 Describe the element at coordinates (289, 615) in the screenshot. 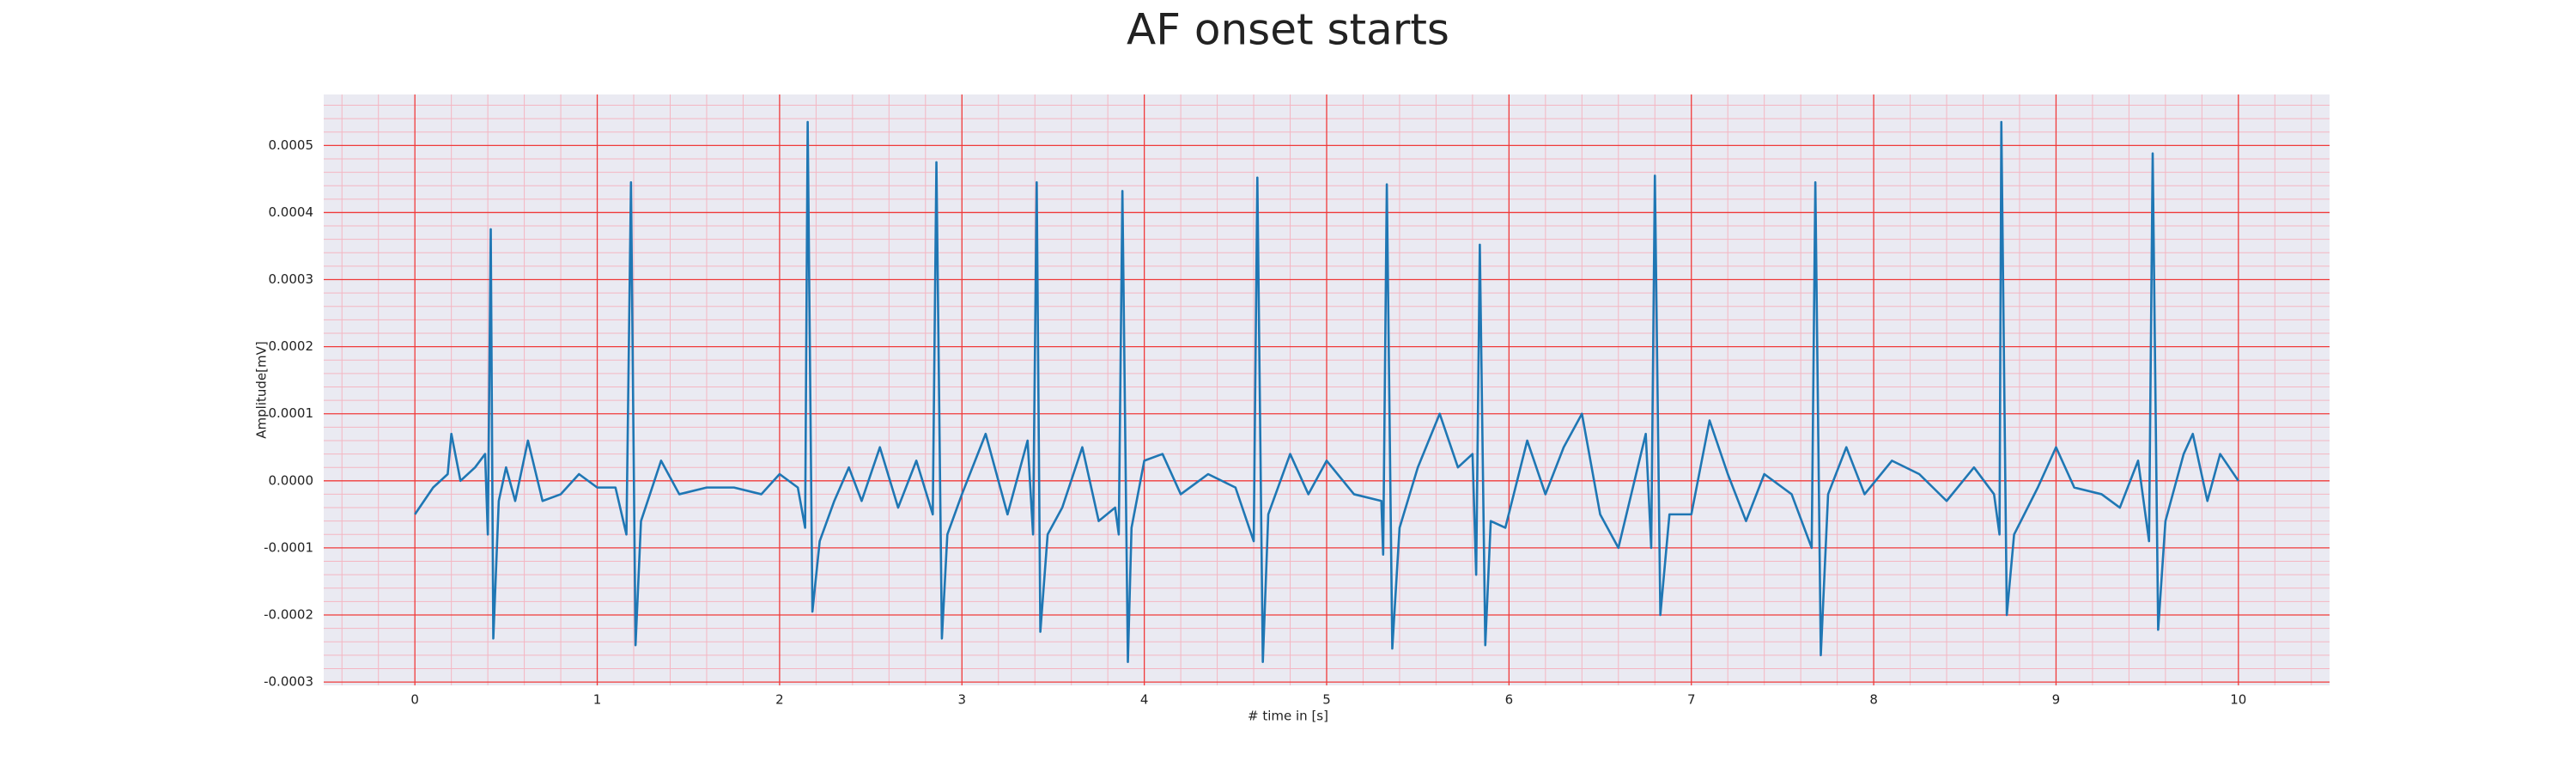

I see `y-tick-label: -0.0002` at that location.